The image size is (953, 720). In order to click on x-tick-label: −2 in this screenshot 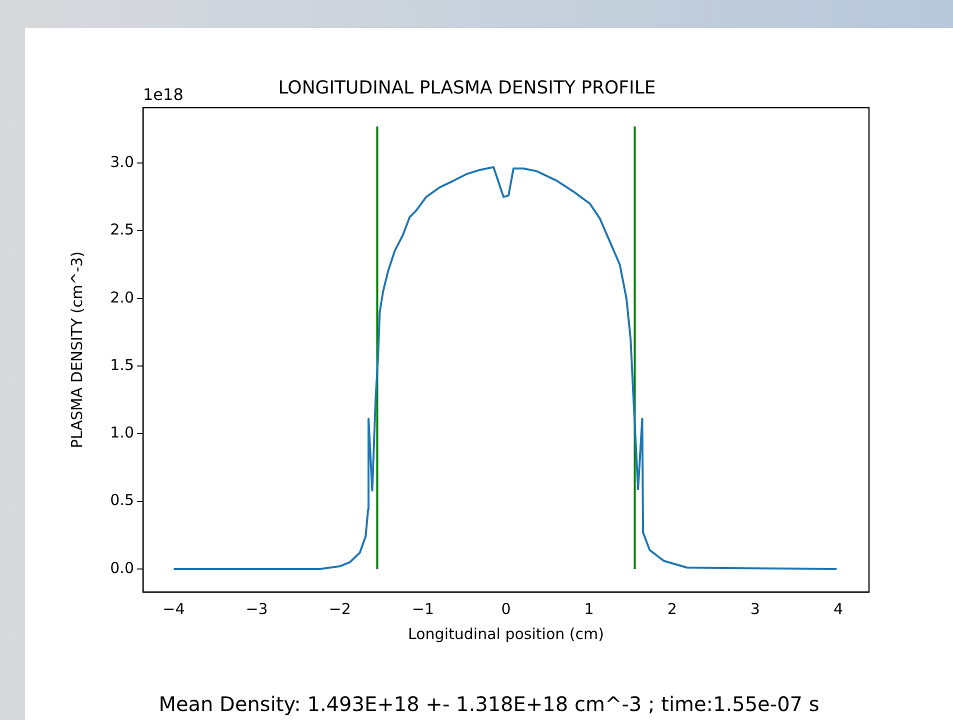, I will do `click(339, 609)`.